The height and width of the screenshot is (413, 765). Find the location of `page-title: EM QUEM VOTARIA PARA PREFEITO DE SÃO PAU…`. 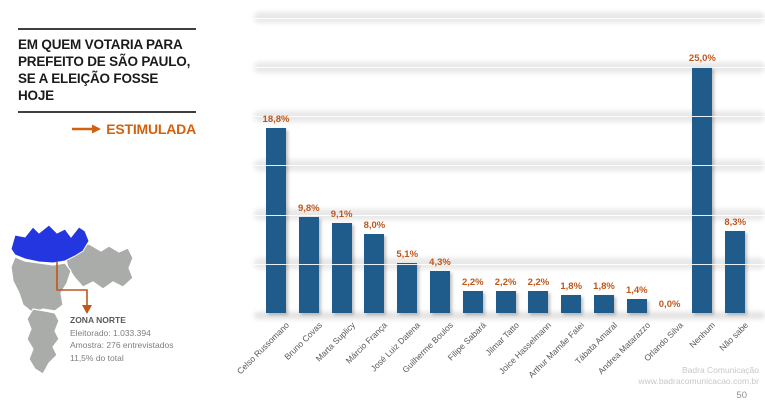

page-title: EM QUEM VOTARIA PARA PREFEITO DE SÃO PAU… is located at coordinates (107, 70).